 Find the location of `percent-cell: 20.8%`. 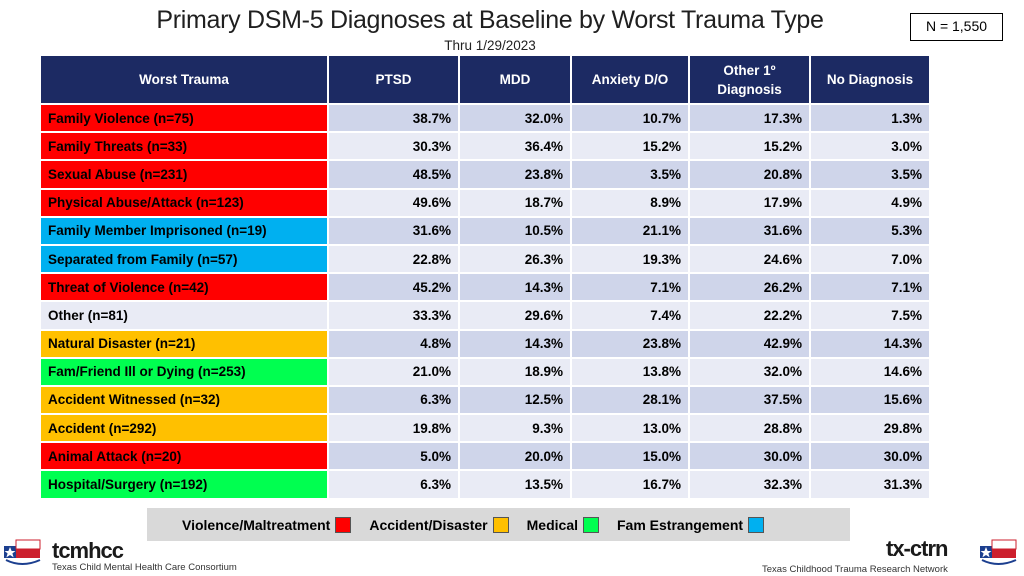

percent-cell: 20.8% is located at coordinates (750, 175).